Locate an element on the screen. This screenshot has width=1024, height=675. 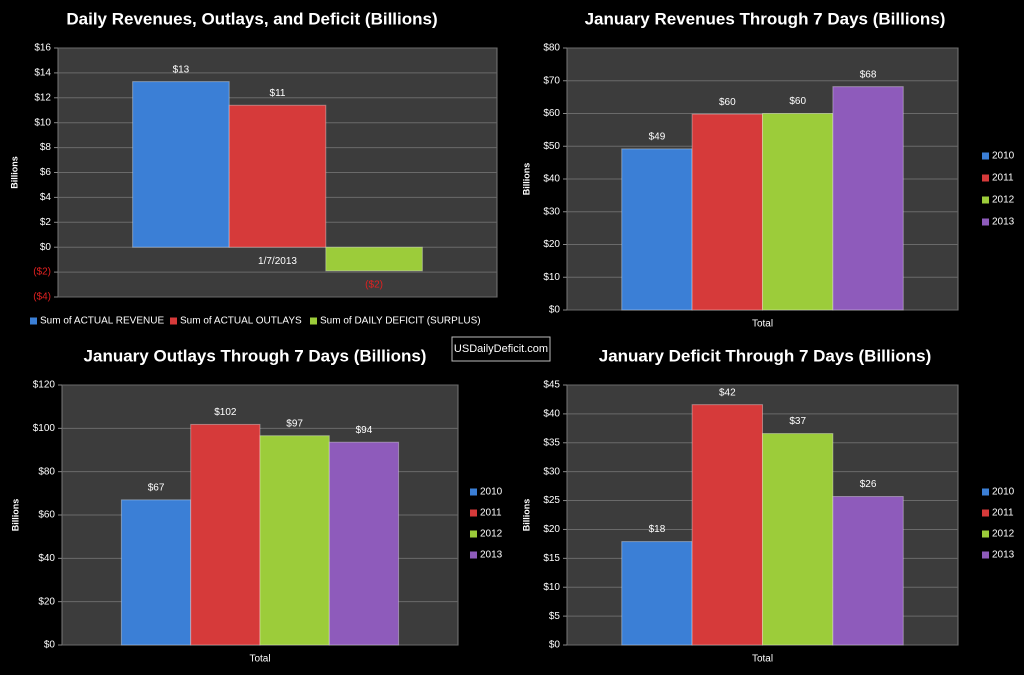
y-tick-label: $50 is located at coordinates (551, 146).